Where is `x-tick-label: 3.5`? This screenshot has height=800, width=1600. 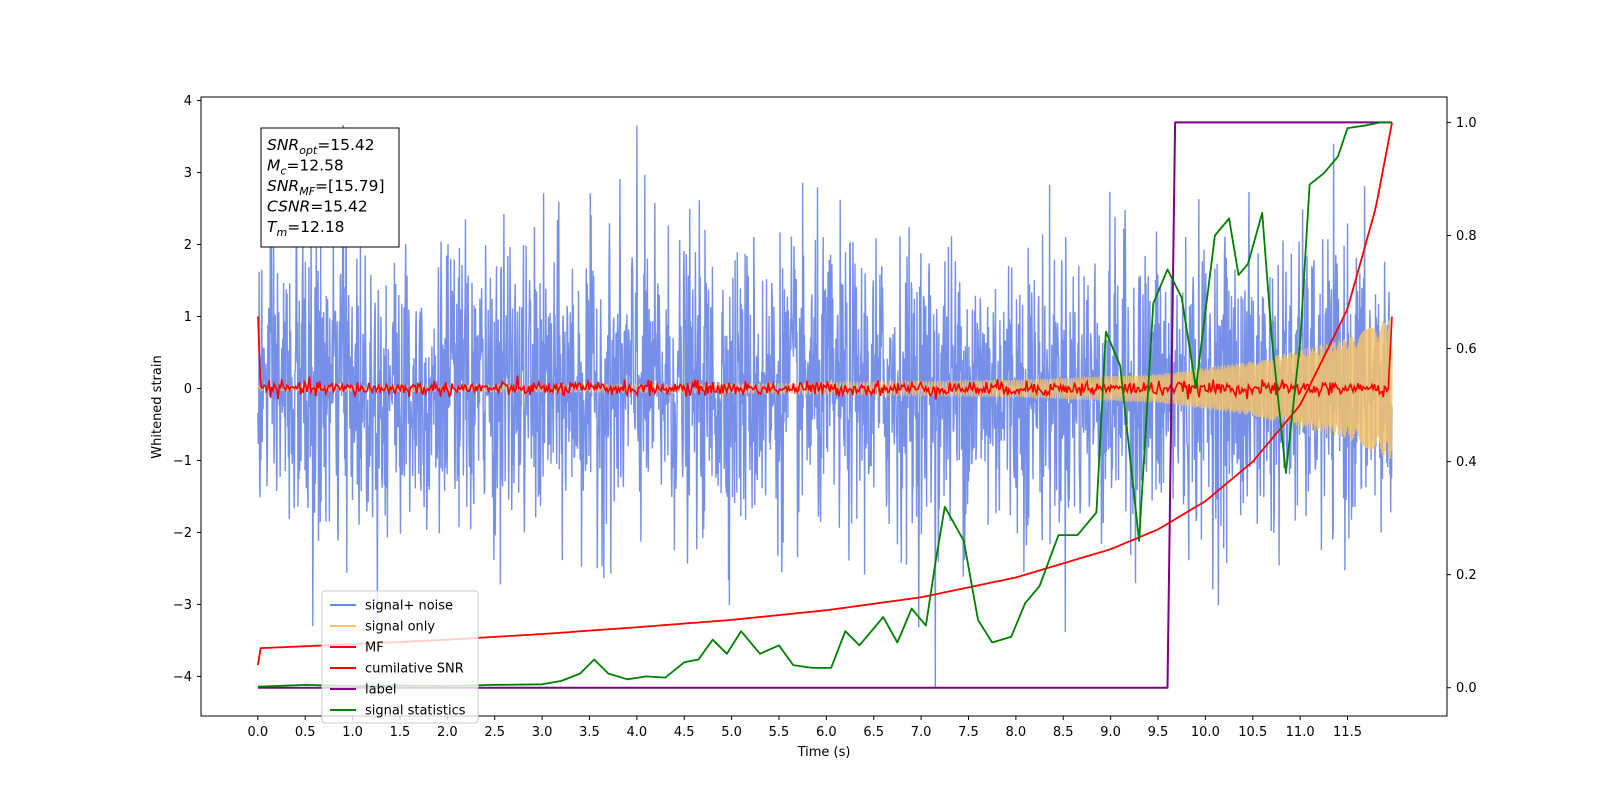
x-tick-label: 3.5 is located at coordinates (589, 732).